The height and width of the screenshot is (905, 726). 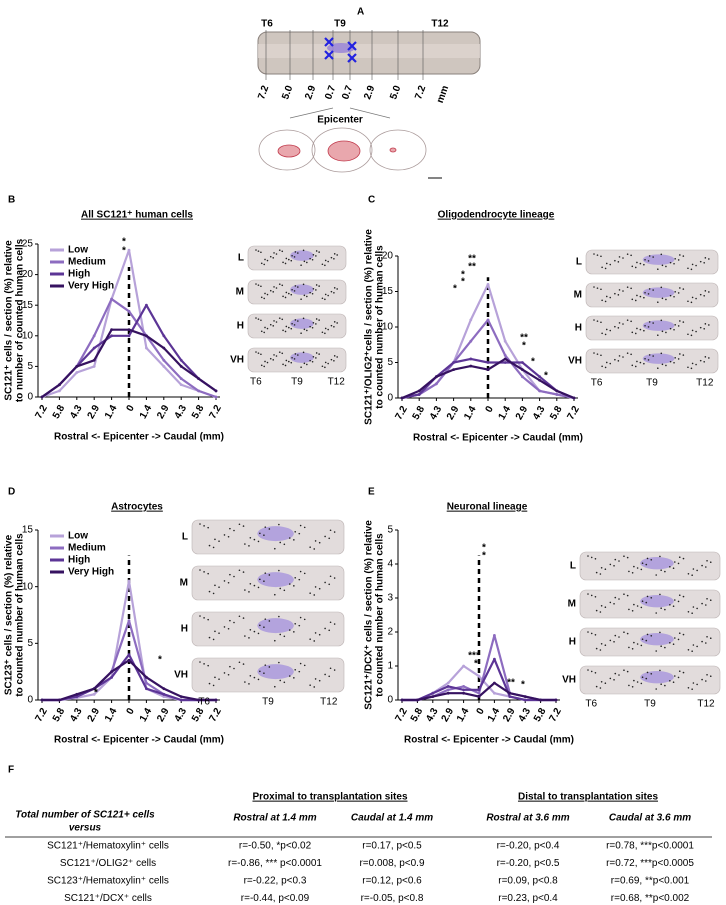 What do you see at coordinates (371, 492) in the screenshot?
I see `panel-label: E` at bounding box center [371, 492].